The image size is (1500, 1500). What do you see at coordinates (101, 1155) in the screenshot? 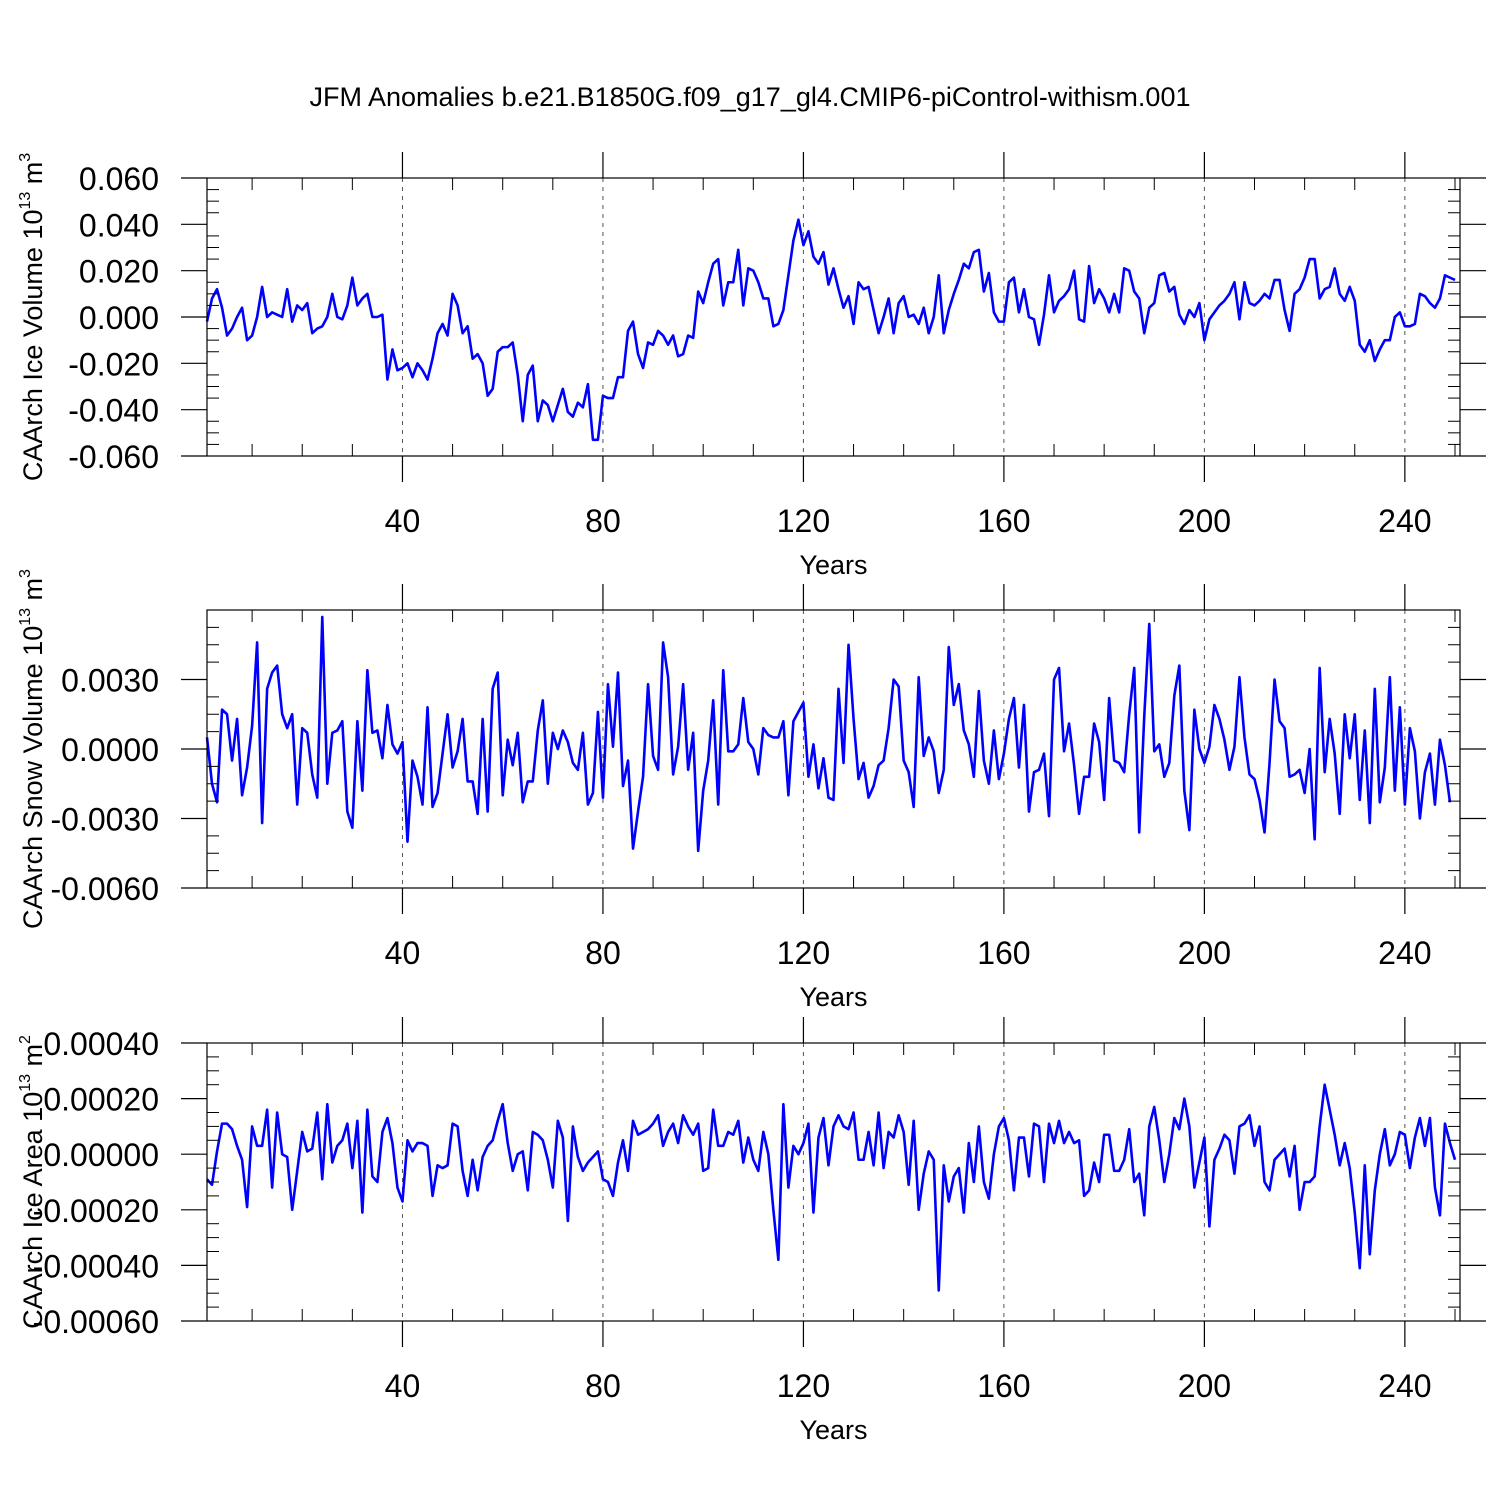
I see `y-tick-label: 0.00000` at bounding box center [101, 1155].